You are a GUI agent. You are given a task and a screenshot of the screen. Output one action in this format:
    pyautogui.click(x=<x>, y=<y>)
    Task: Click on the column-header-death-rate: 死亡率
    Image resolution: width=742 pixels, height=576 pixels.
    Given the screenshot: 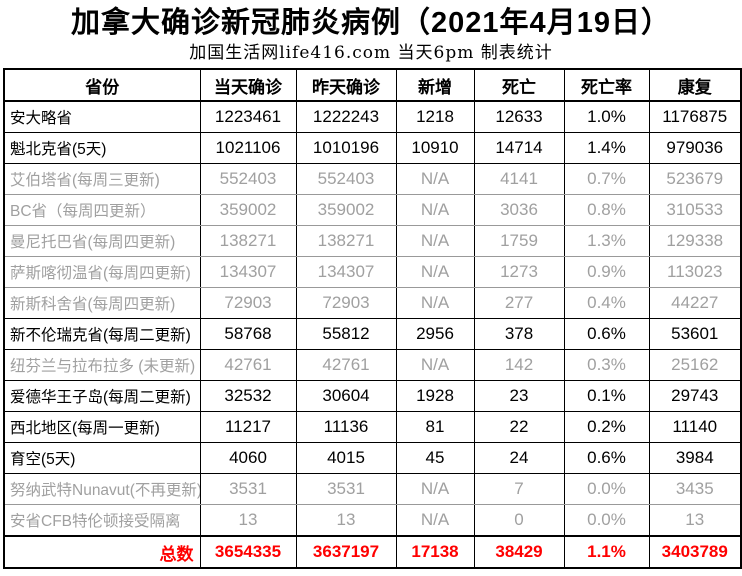 What is the action you would take?
    pyautogui.click(x=606, y=85)
    